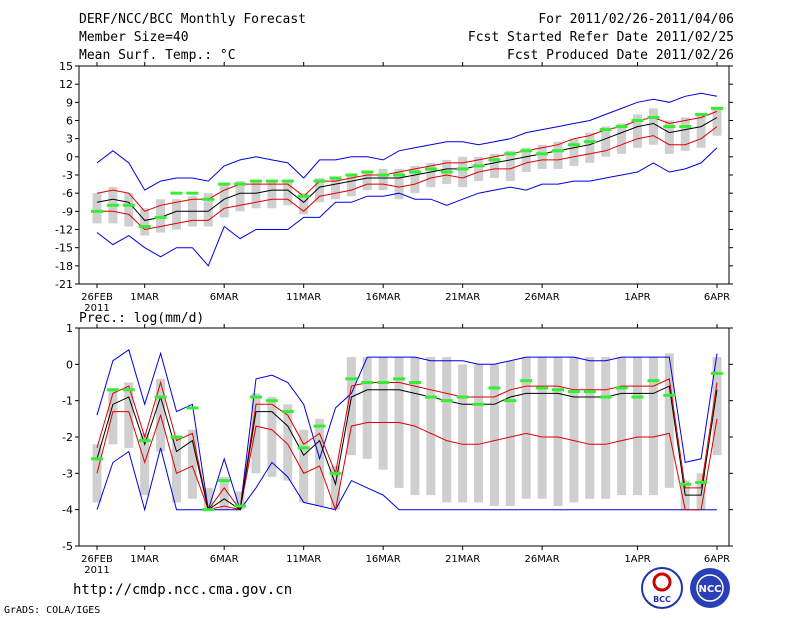  I want to click on y-tick-label: -5, so click(67, 546).